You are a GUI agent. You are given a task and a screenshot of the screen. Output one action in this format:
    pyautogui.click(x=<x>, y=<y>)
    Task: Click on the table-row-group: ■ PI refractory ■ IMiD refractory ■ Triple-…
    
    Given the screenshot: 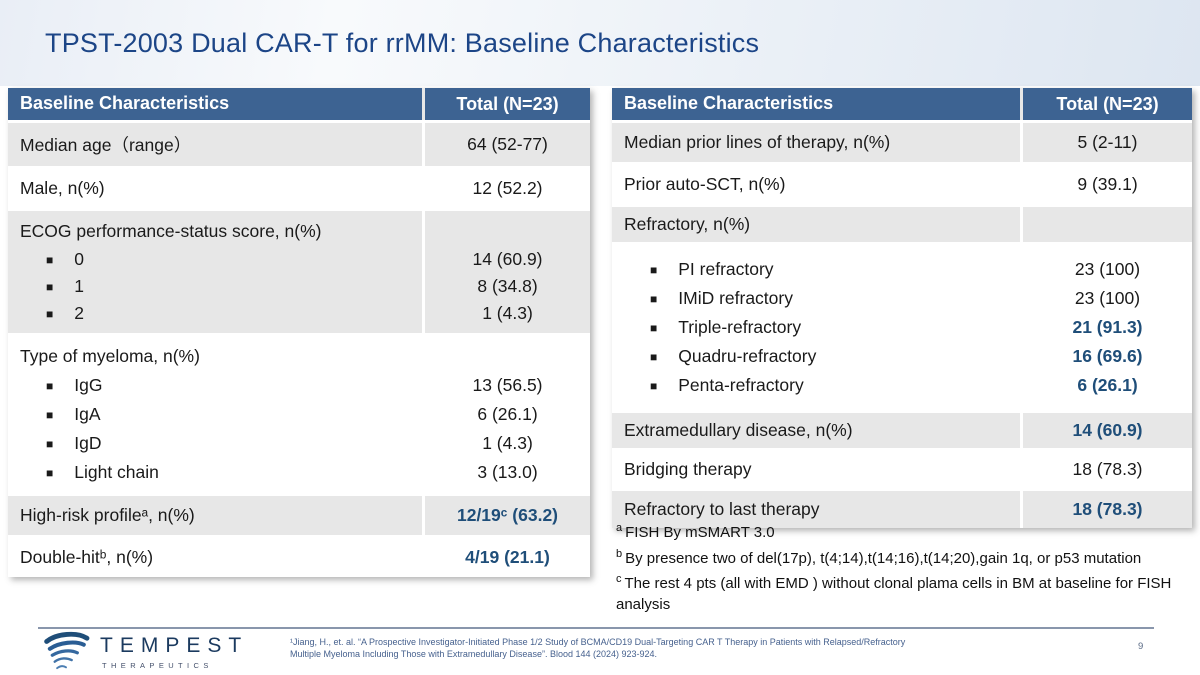 What is the action you would take?
    pyautogui.click(x=902, y=329)
    